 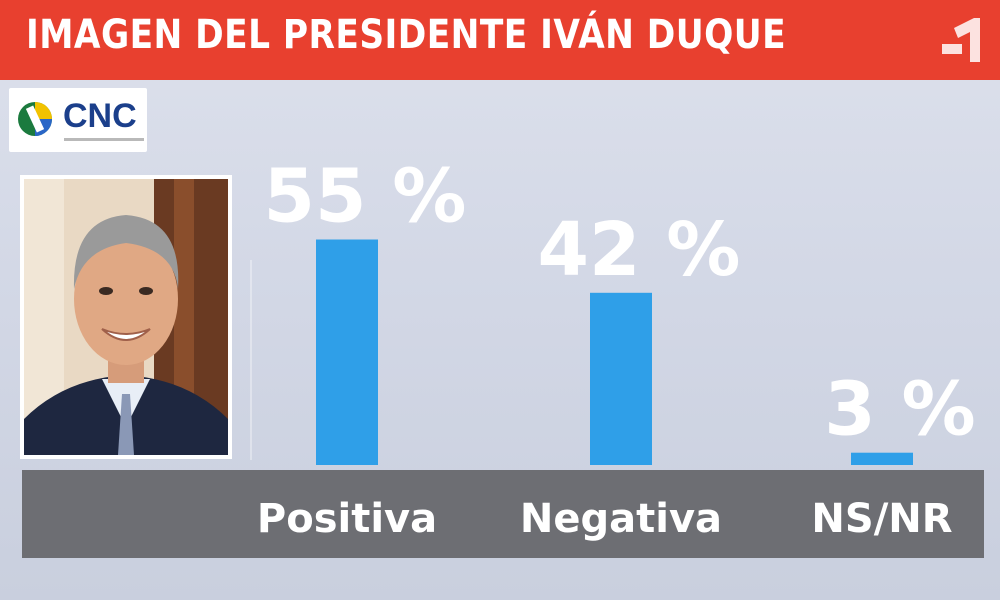 I want to click on category-label: Negativa, so click(x=621, y=519).